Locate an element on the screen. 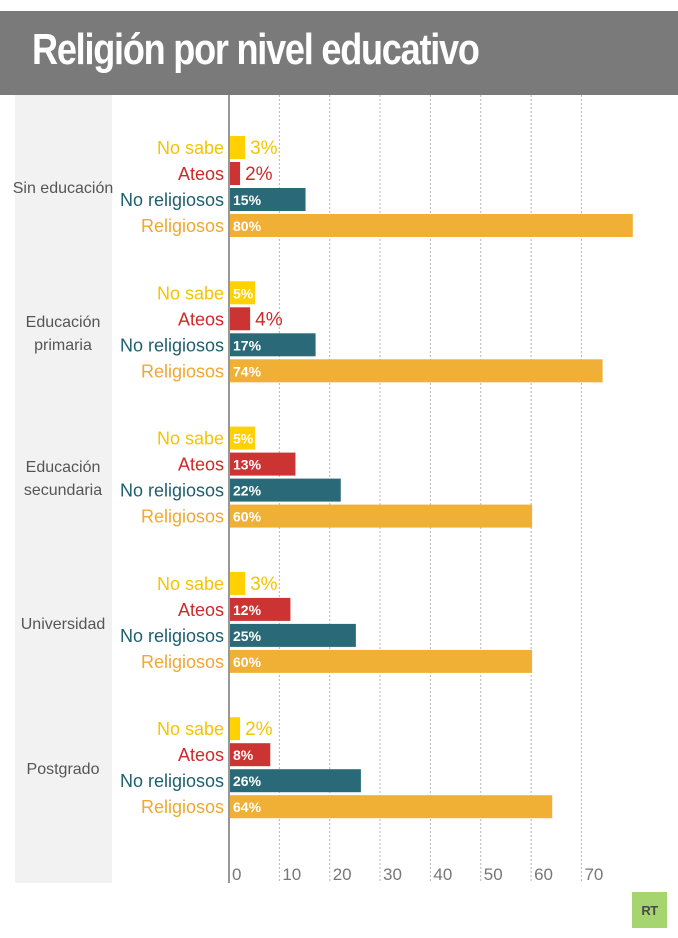  bar-value-label: 12% is located at coordinates (247, 610).